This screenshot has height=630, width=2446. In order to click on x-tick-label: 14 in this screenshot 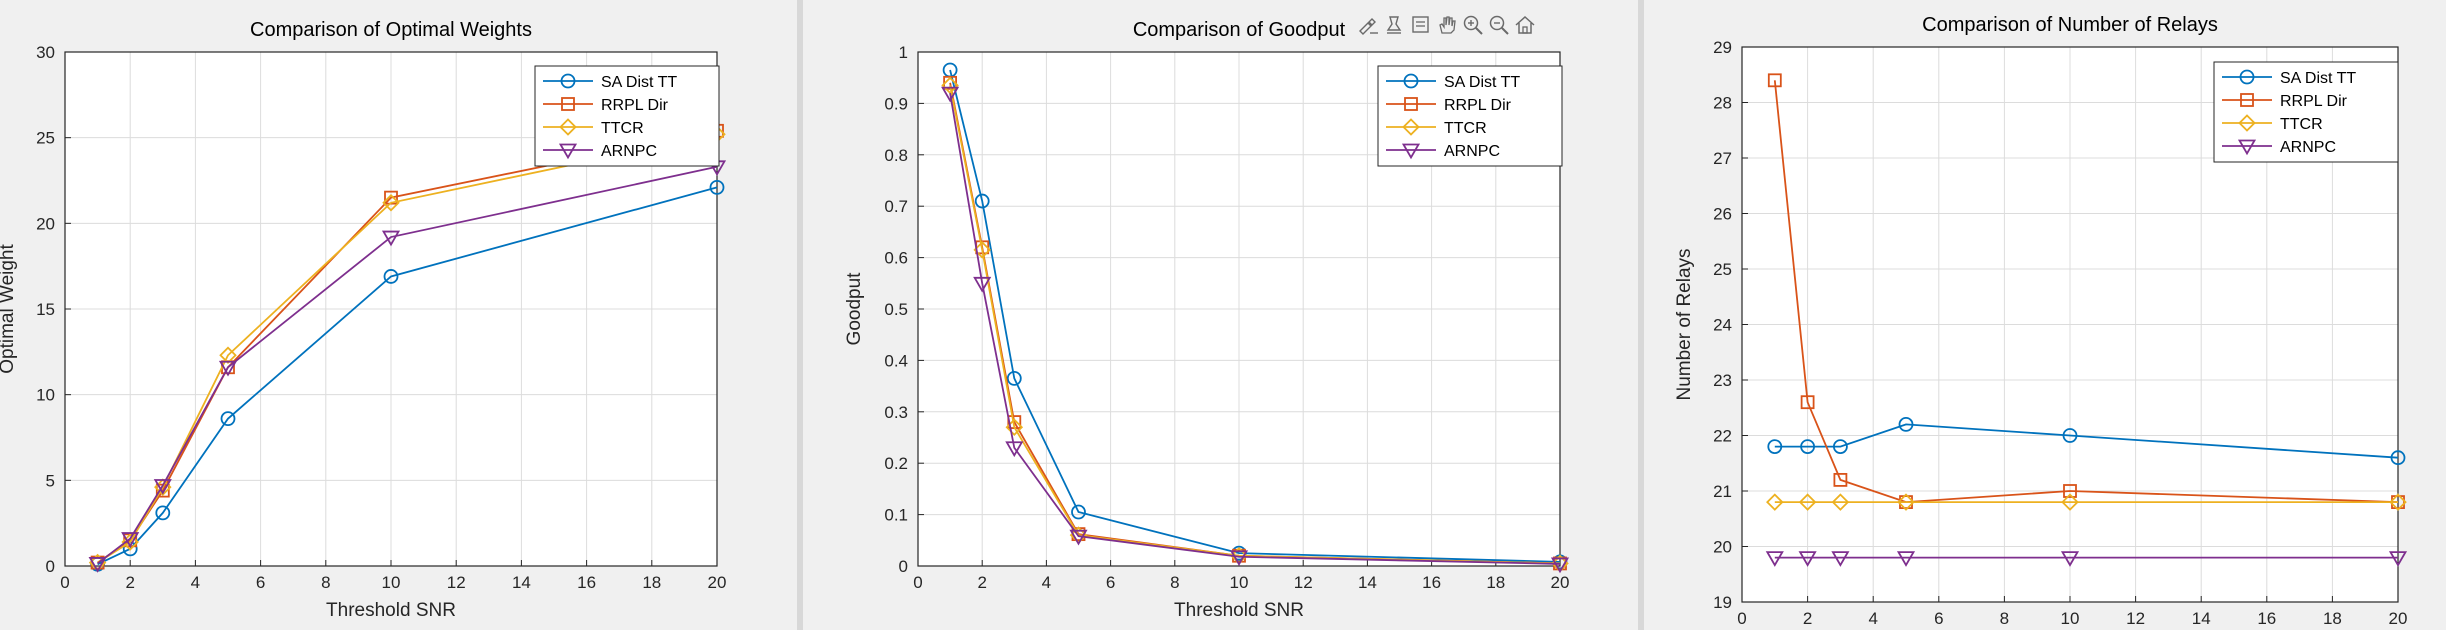, I will do `click(1367, 582)`.